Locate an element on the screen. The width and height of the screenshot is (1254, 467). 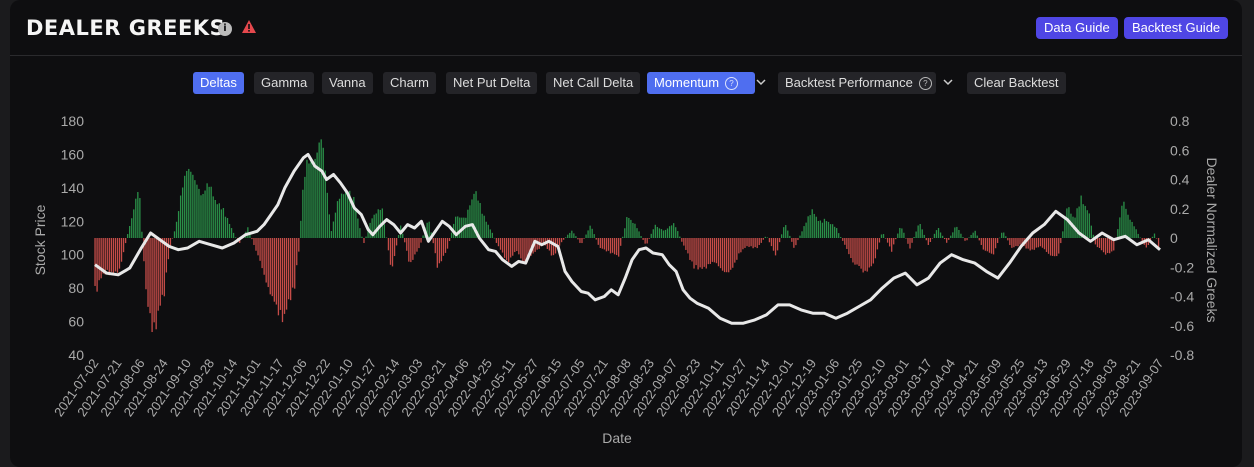
backtest-performance-button: Backtest Performance? is located at coordinates (857, 83).